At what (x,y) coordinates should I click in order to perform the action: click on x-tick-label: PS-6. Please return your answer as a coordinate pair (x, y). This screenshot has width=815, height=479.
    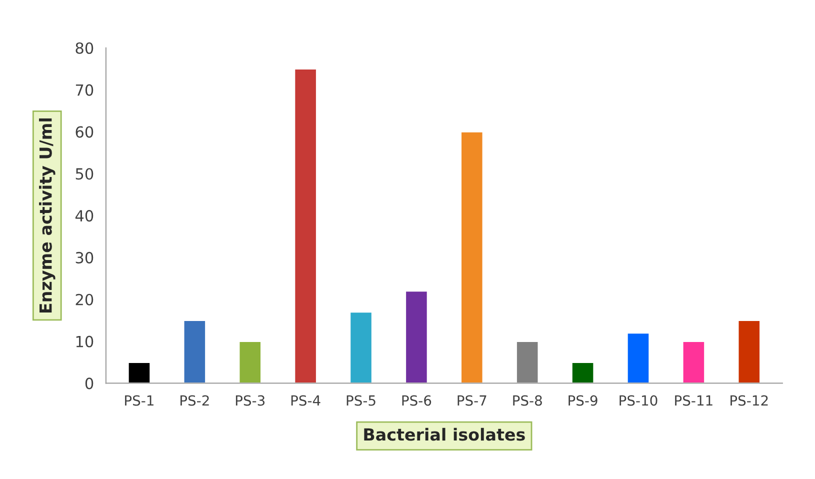
    Looking at the image, I should click on (417, 400).